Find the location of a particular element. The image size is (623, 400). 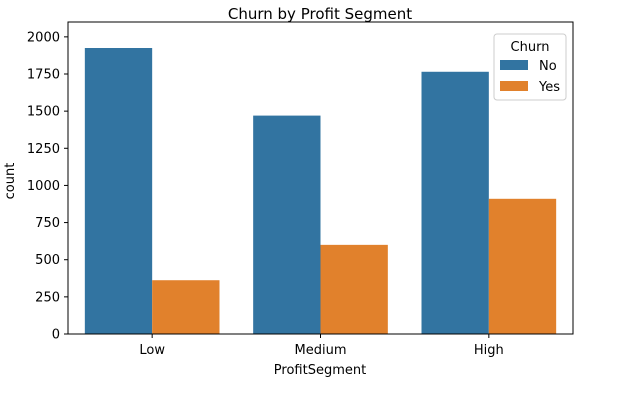

legend-label-no: No is located at coordinates (548, 66).